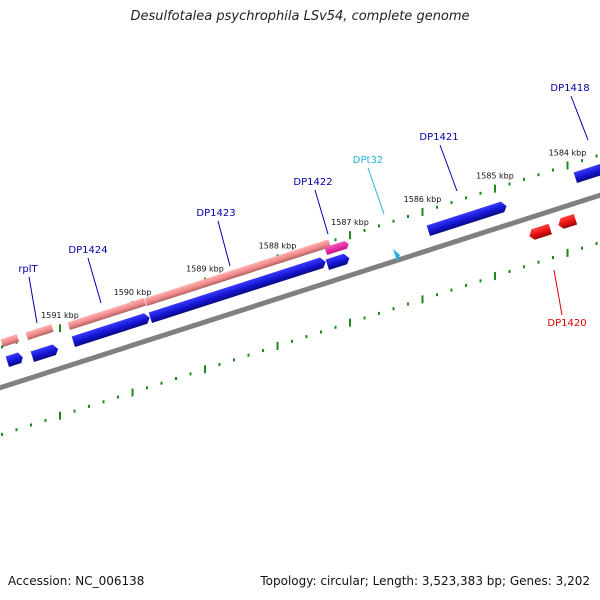 This screenshot has height=600, width=600. I want to click on scale-label: 1589 kbp, so click(205, 269).